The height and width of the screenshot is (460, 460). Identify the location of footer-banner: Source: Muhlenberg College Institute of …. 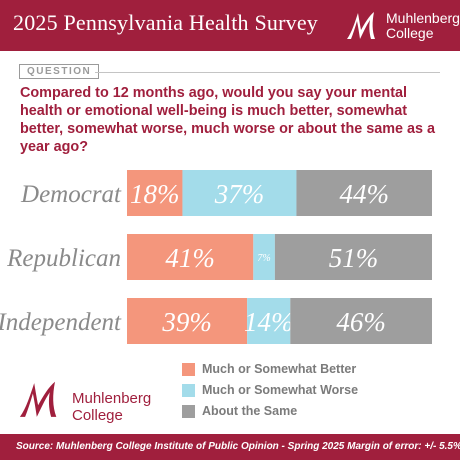
(230, 447).